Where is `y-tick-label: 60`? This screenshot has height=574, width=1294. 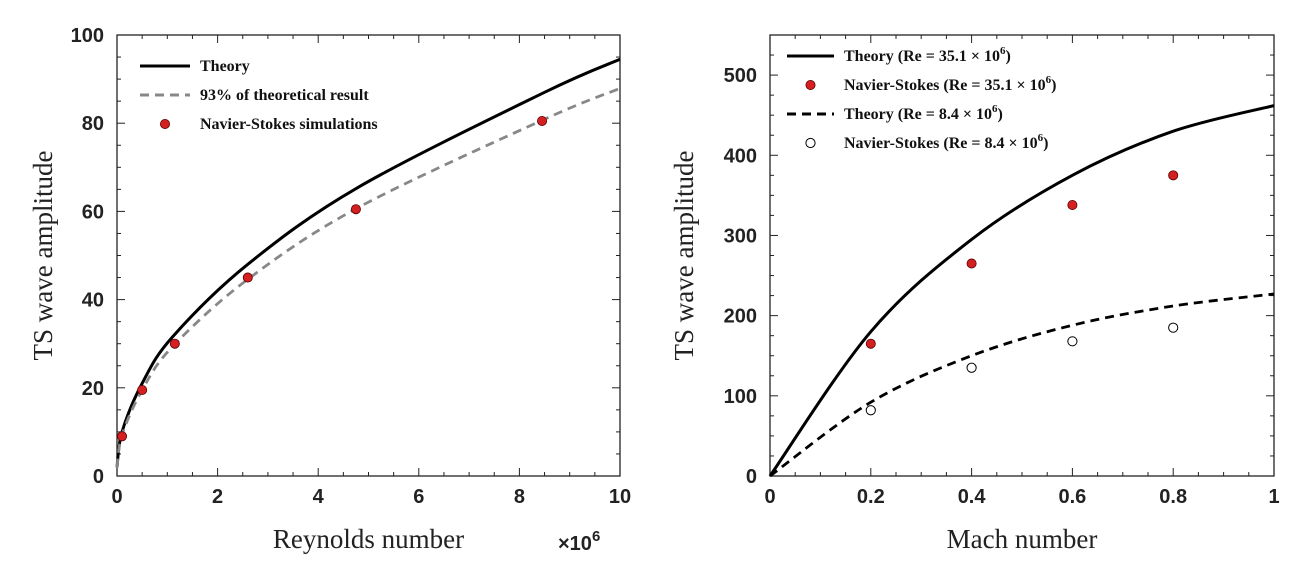 y-tick-label: 60 is located at coordinates (93, 212).